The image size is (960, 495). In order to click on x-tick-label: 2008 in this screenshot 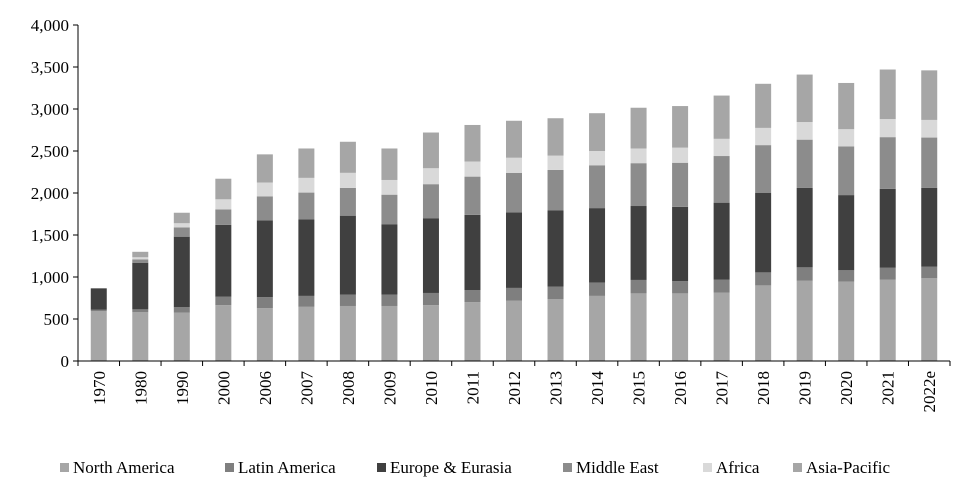, I will do `click(348, 388)`.